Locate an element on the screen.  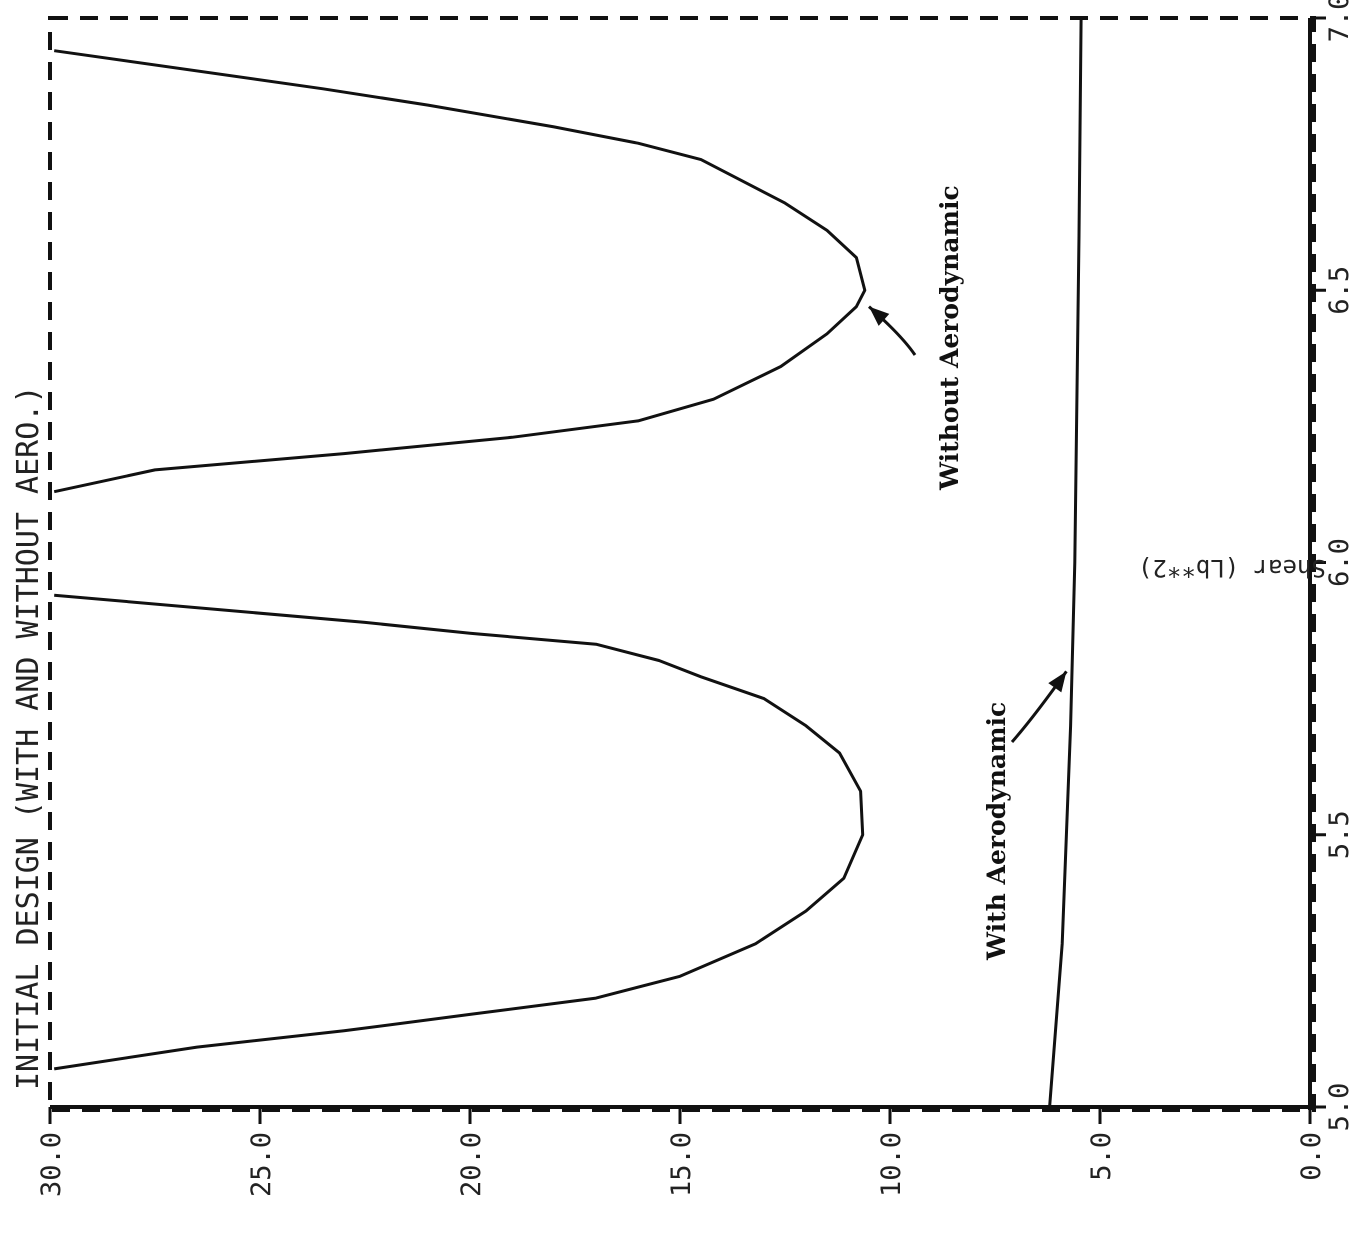
x-tick-label: 5.5 is located at coordinates (1339, 834).